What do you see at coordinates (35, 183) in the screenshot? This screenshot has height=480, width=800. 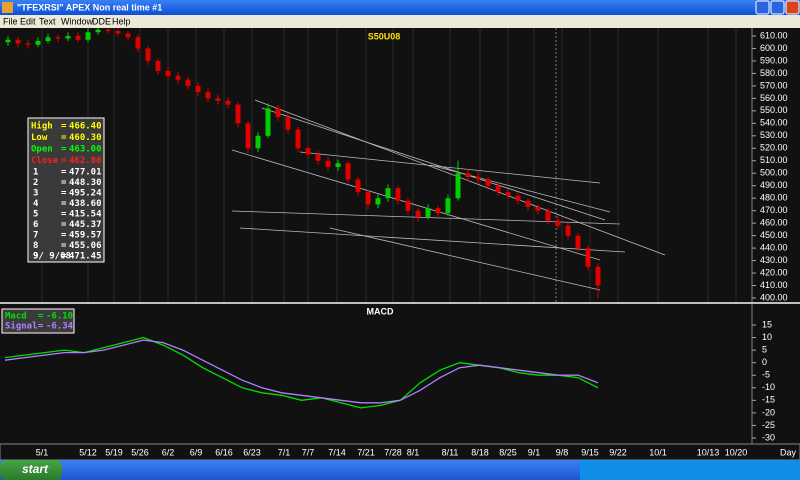 I see `level-label: 2` at bounding box center [35, 183].